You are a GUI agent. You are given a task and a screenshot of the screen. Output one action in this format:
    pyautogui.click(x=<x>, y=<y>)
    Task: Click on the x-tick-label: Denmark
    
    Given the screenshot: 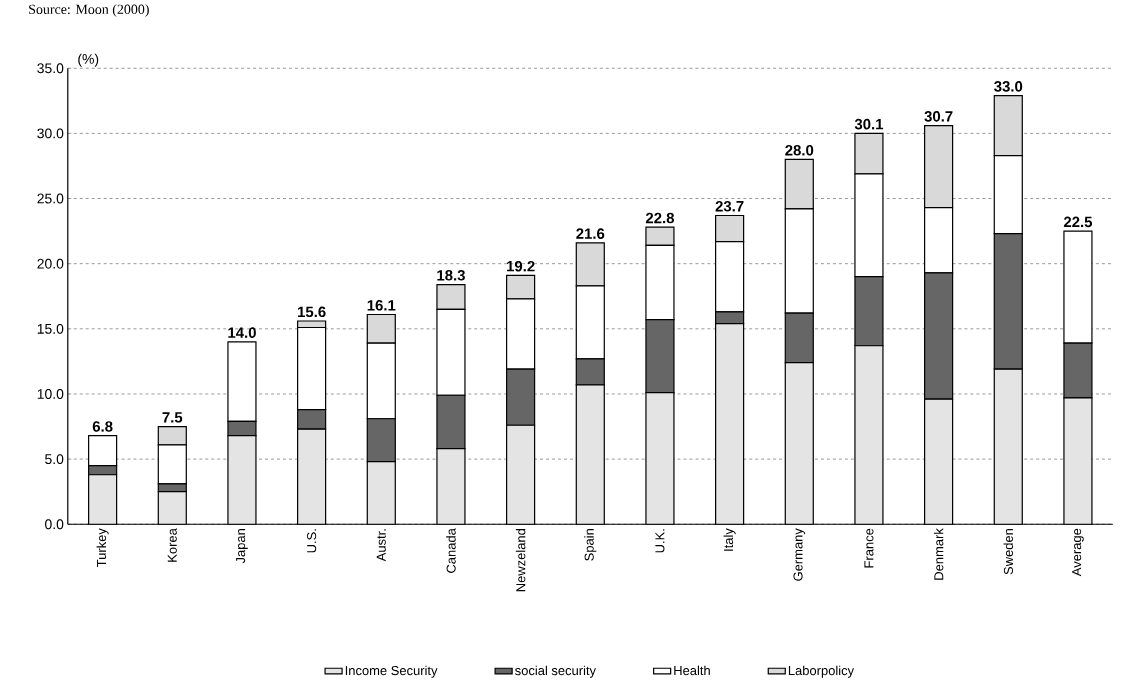 What is the action you would take?
    pyautogui.click(x=938, y=554)
    